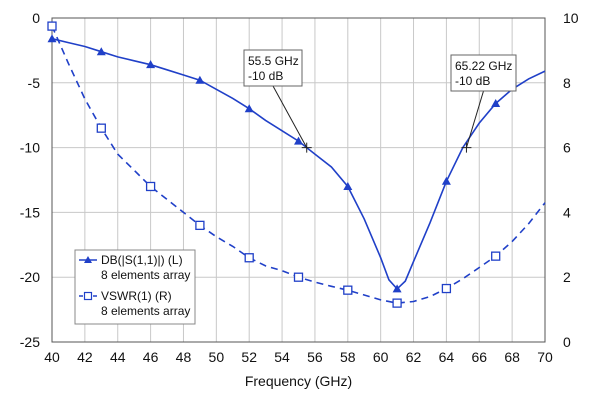 The height and width of the screenshot is (394, 606). Describe the element at coordinates (567, 83) in the screenshot. I see `y-right-tick-label: 8` at that location.